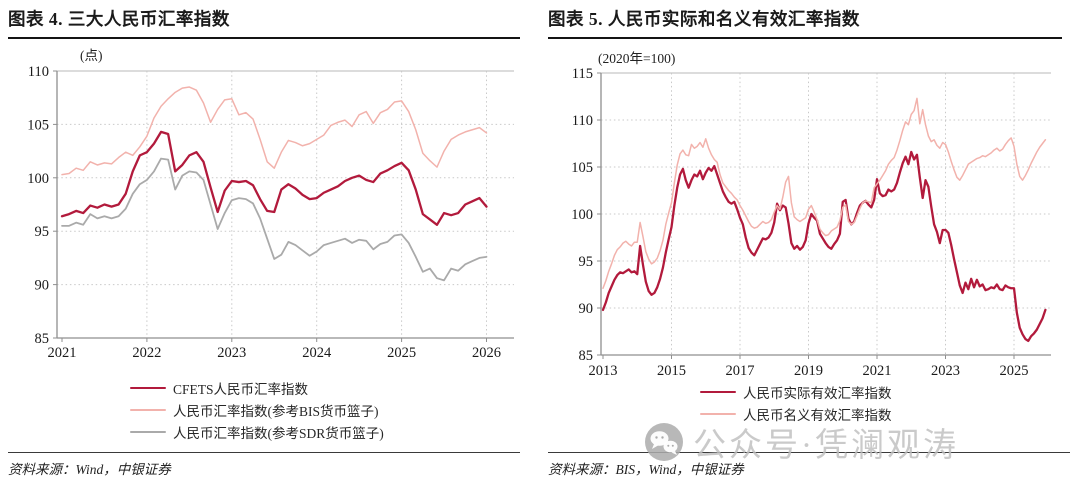  I want to click on sdr-line-swatch, so click(148, 432).